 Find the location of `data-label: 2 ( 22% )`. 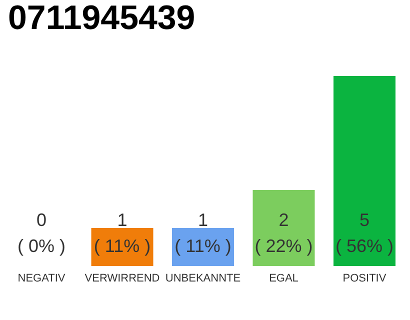

data-label: 2 ( 22% ) is located at coordinates (283, 233).